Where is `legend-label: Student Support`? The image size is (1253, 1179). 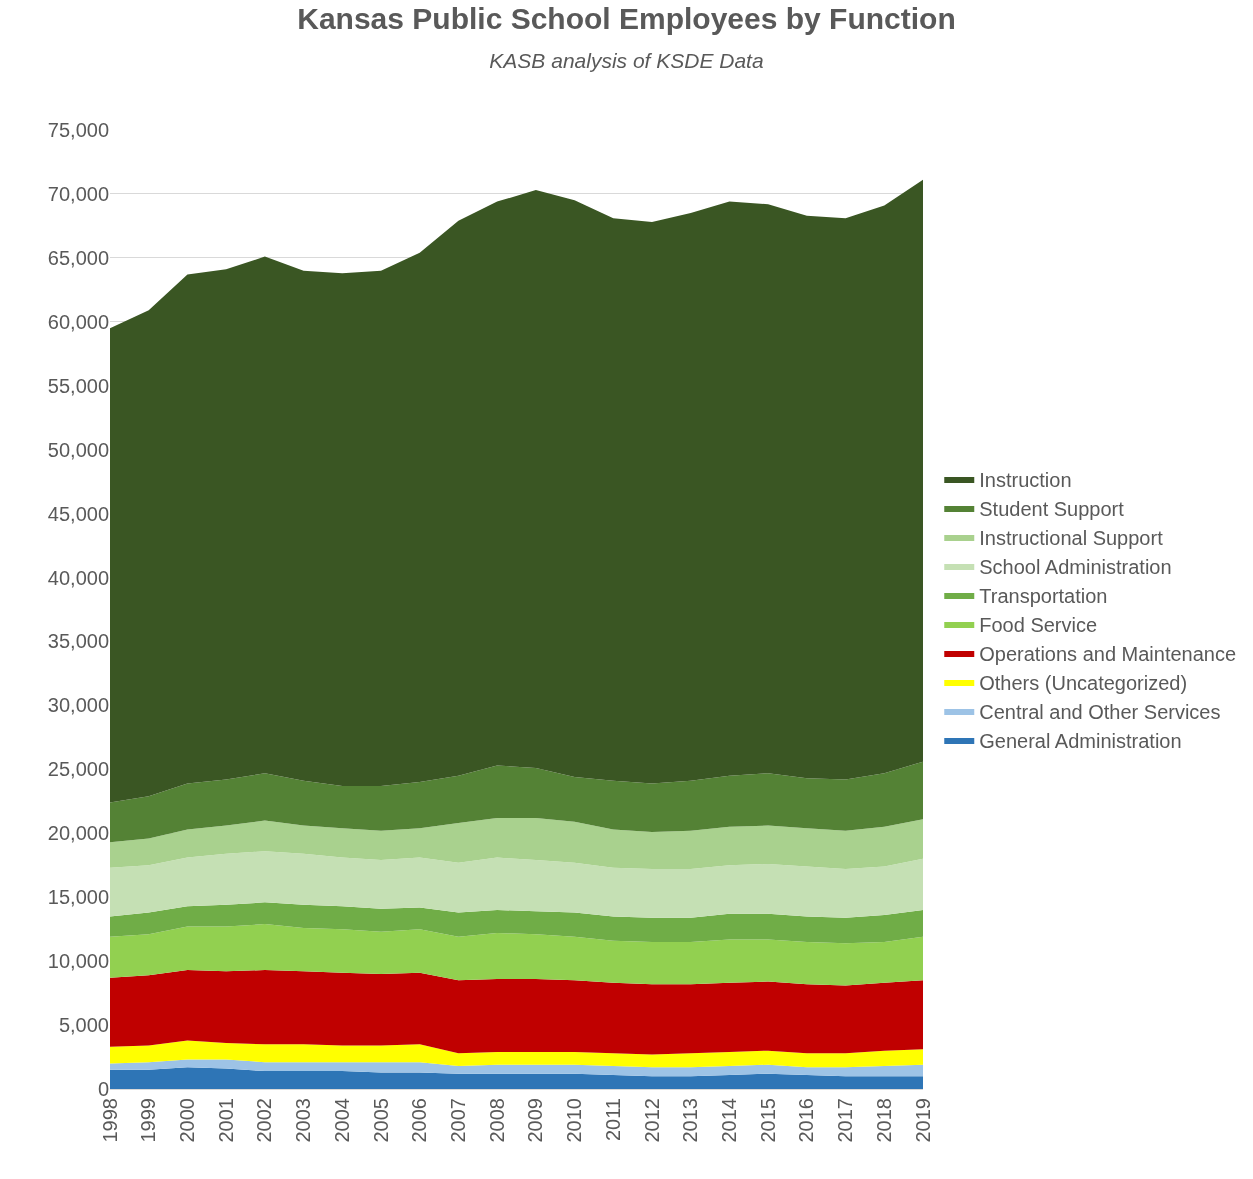 legend-label: Student Support is located at coordinates (1052, 508).